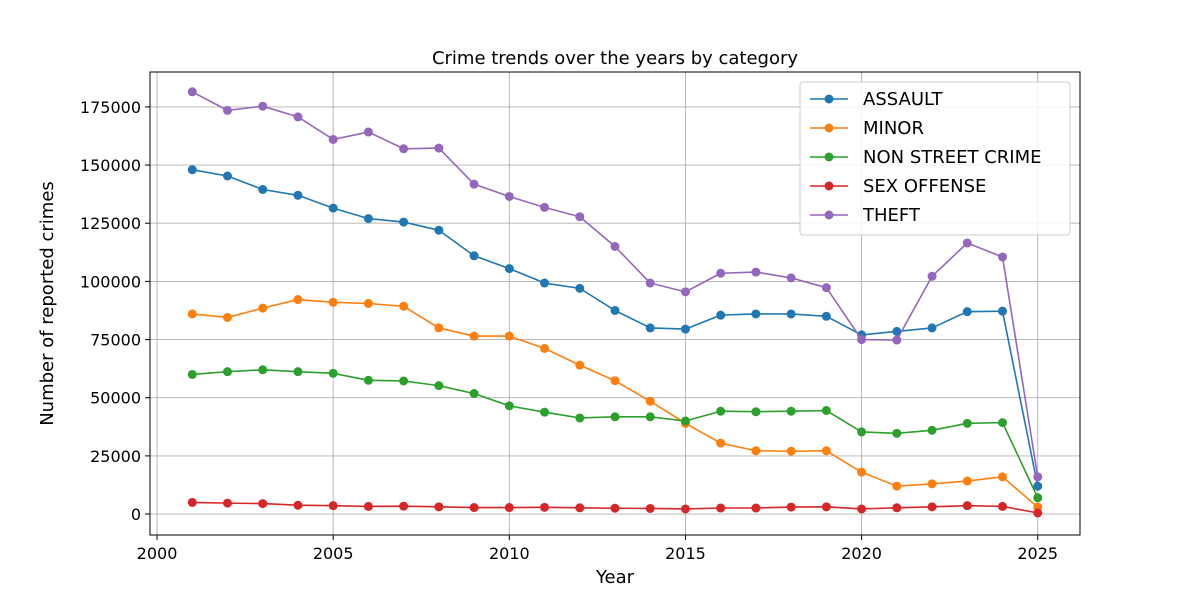  What do you see at coordinates (891, 215) in the screenshot?
I see `legend-label: THEFT` at bounding box center [891, 215].